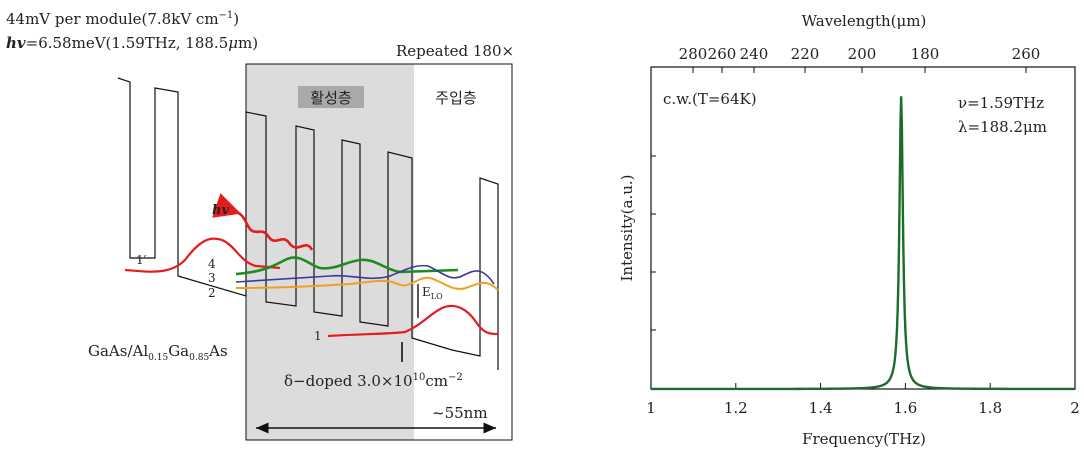 The height and width of the screenshot is (450, 1084). What do you see at coordinates (710, 99) in the screenshot?
I see `annotation-cw: c.w.(T=64K)` at bounding box center [710, 99].